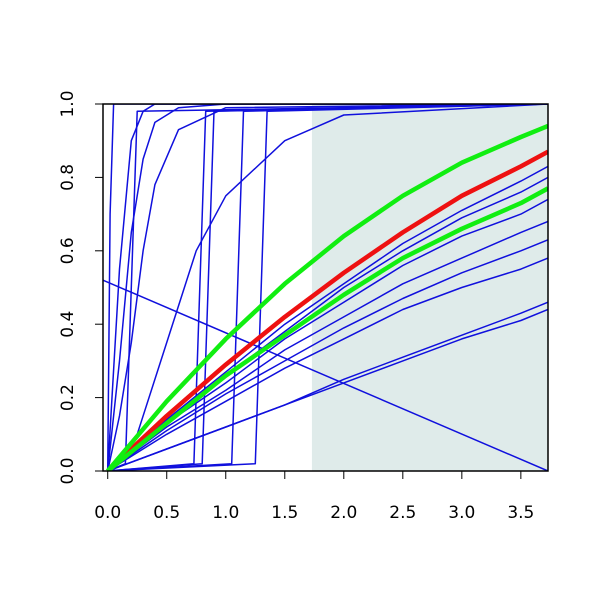  I want to click on y-tick-label: 0.0, so click(68, 470).